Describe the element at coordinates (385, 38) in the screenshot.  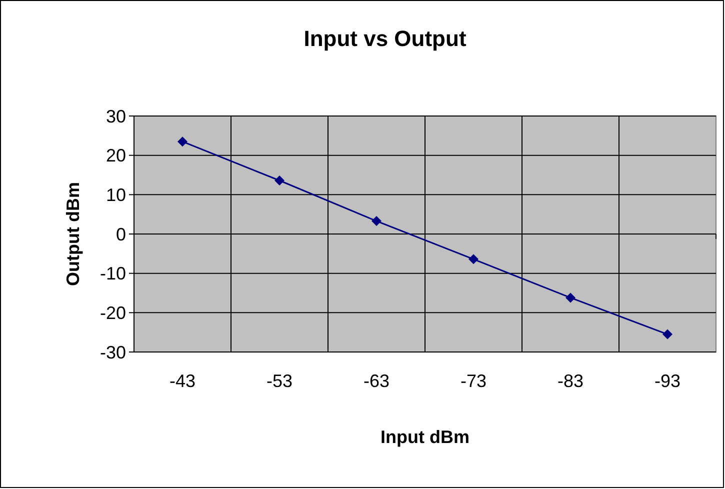
I see `chart-title: Input vs Output` at that location.